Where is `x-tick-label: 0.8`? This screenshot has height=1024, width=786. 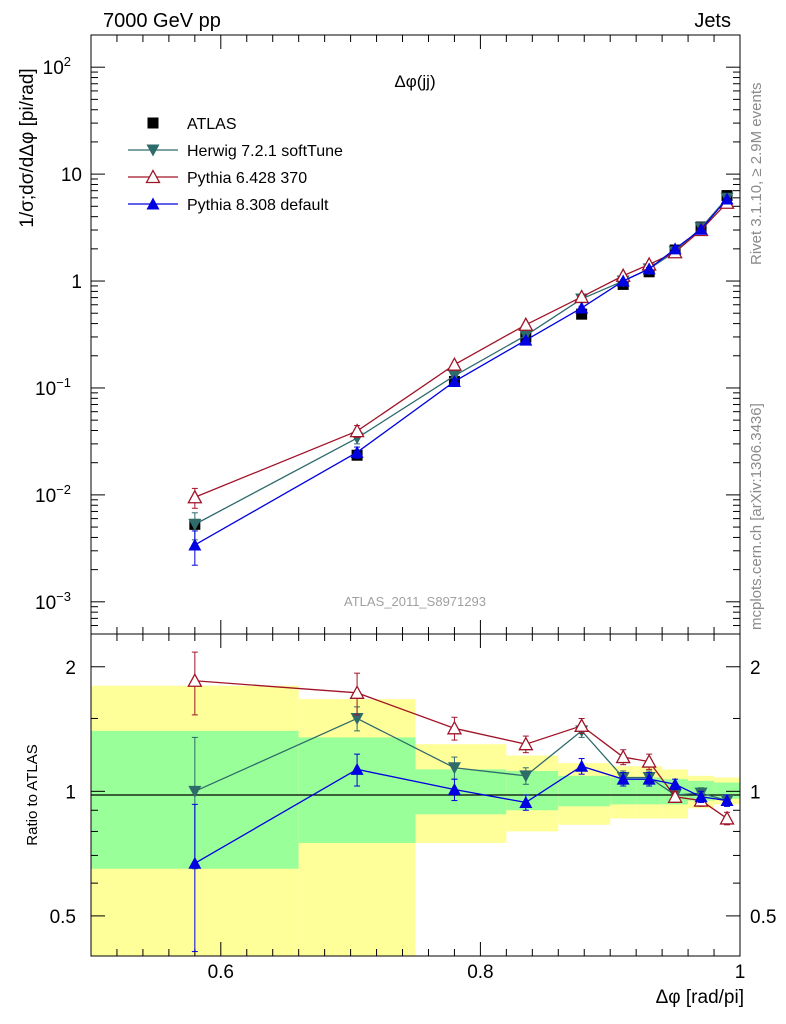 x-tick-label: 0.8 is located at coordinates (480, 972).